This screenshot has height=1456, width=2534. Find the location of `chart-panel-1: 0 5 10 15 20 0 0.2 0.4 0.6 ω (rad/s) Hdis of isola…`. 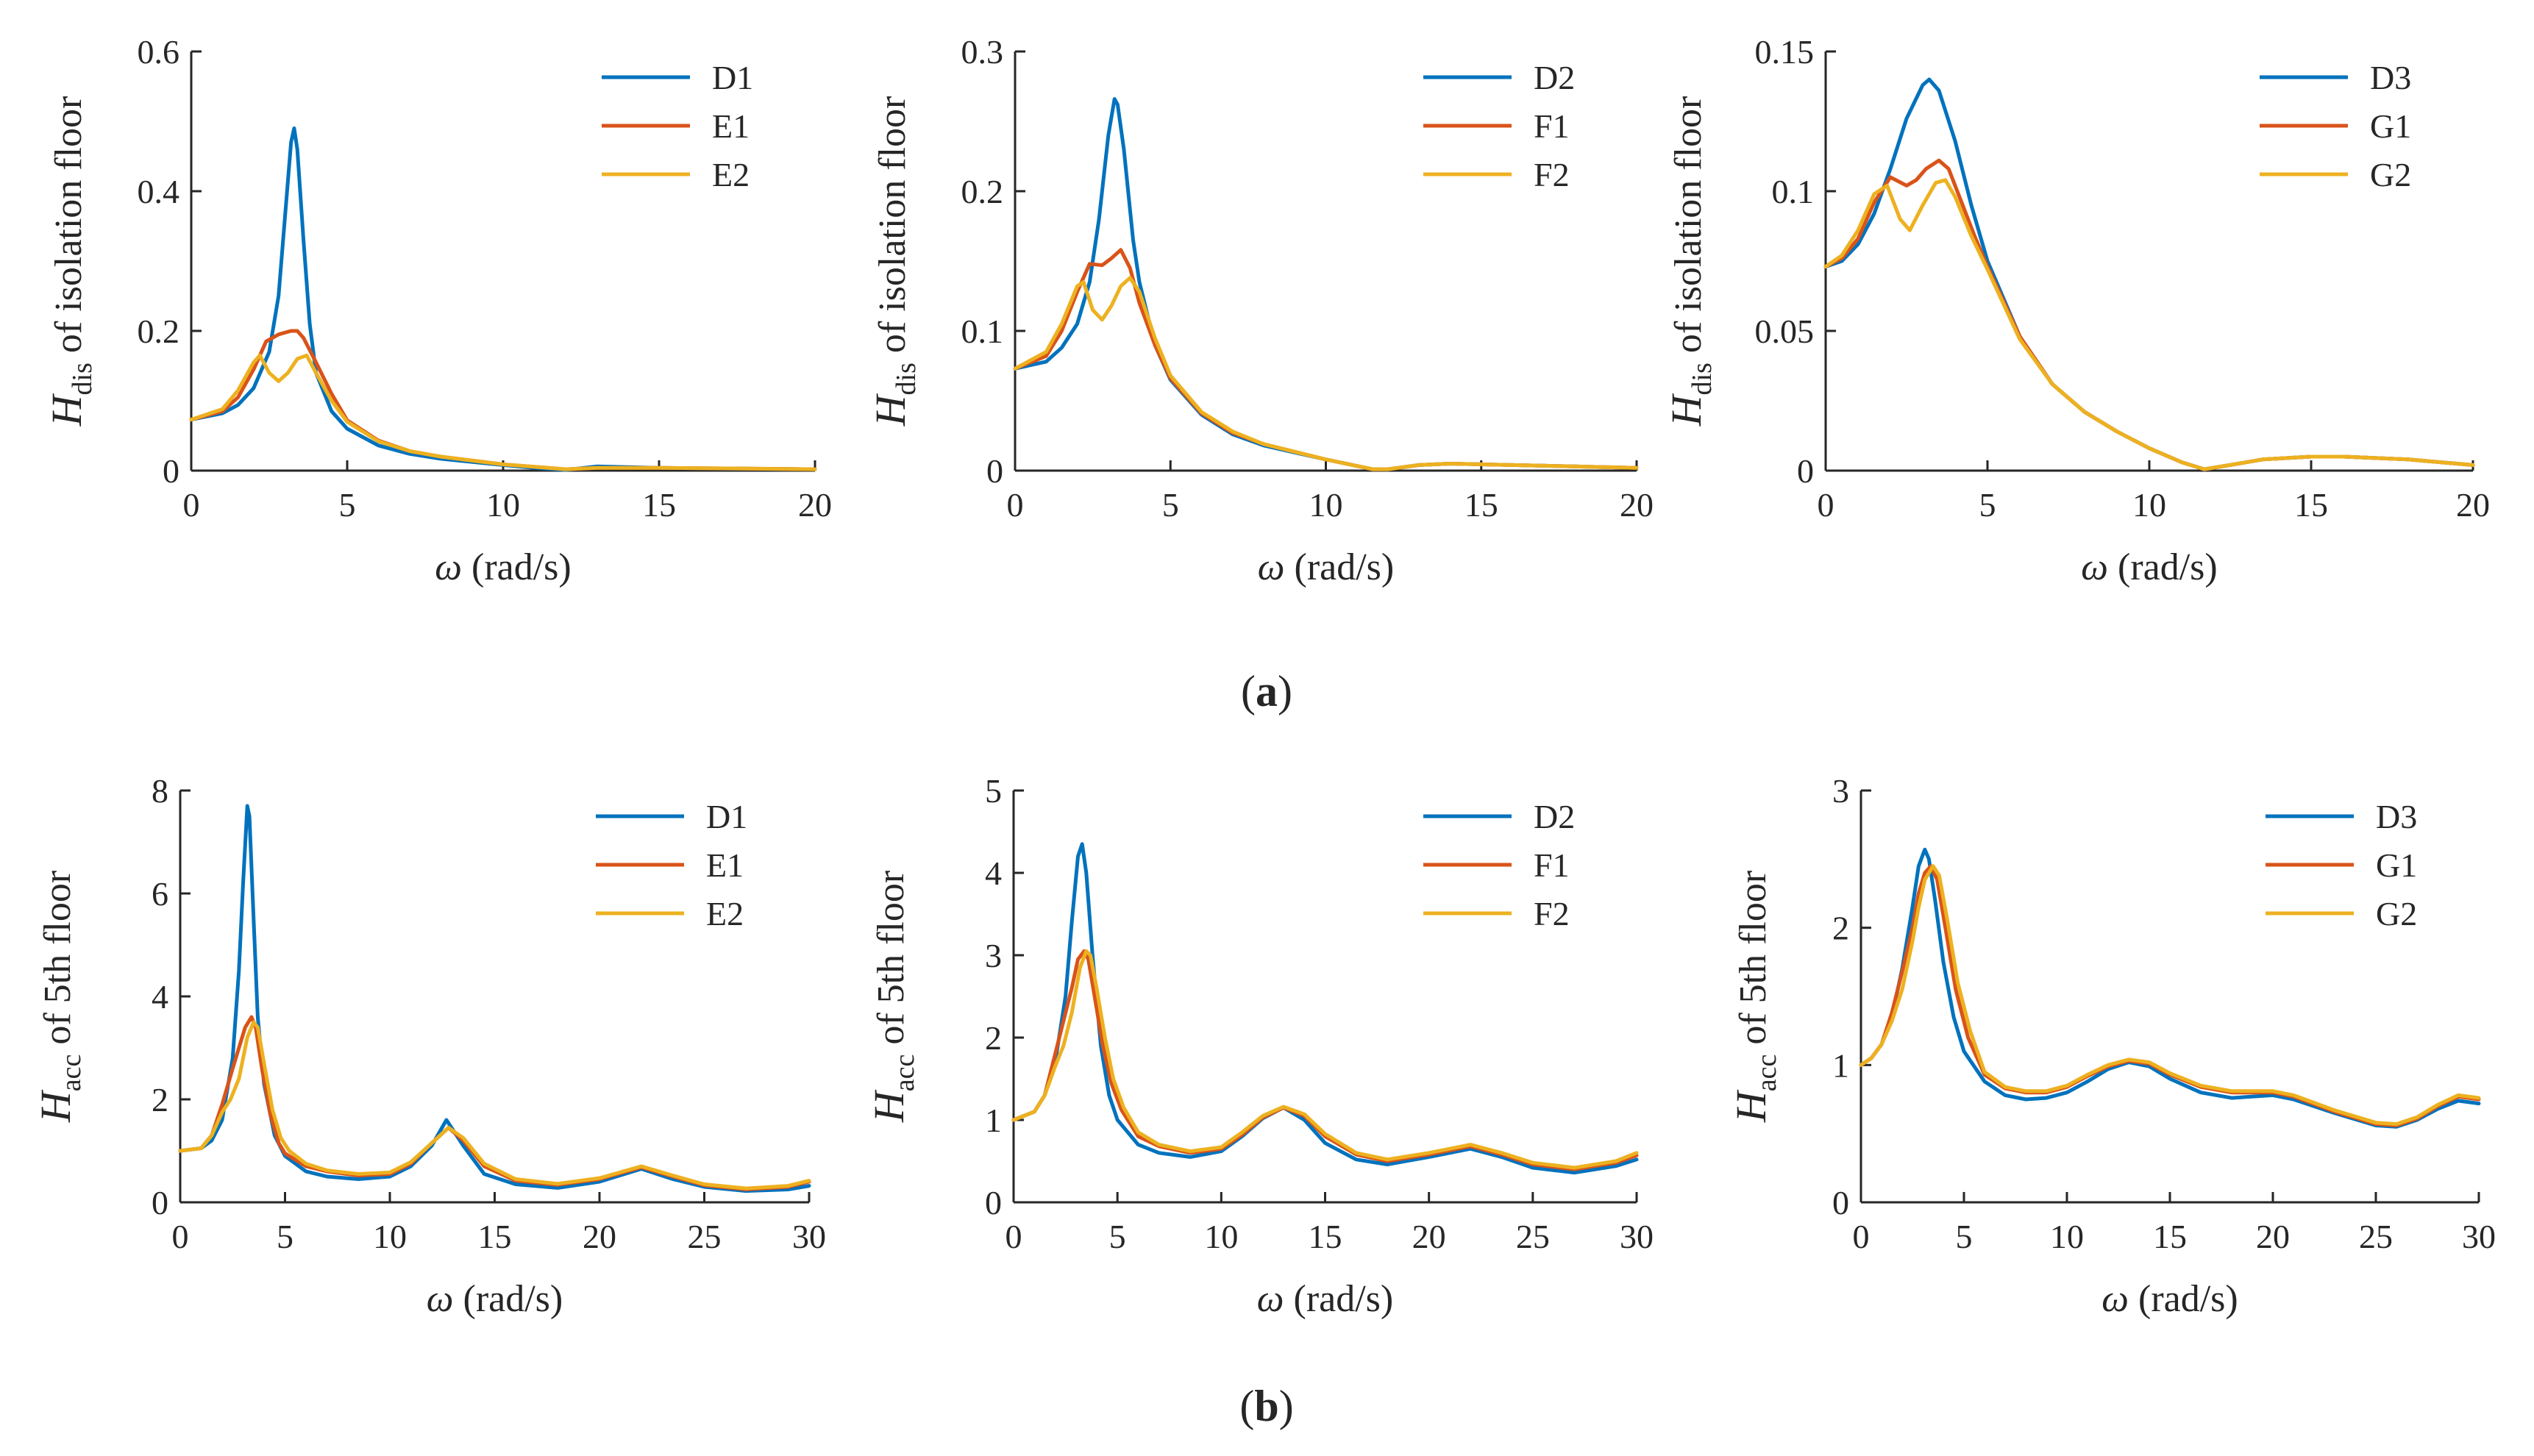

chart-panel-1: 0 5 10 15 20 0 0.2 0.4 0.6 ω (rad/s) Hdis of isola… is located at coordinates (437, 310).